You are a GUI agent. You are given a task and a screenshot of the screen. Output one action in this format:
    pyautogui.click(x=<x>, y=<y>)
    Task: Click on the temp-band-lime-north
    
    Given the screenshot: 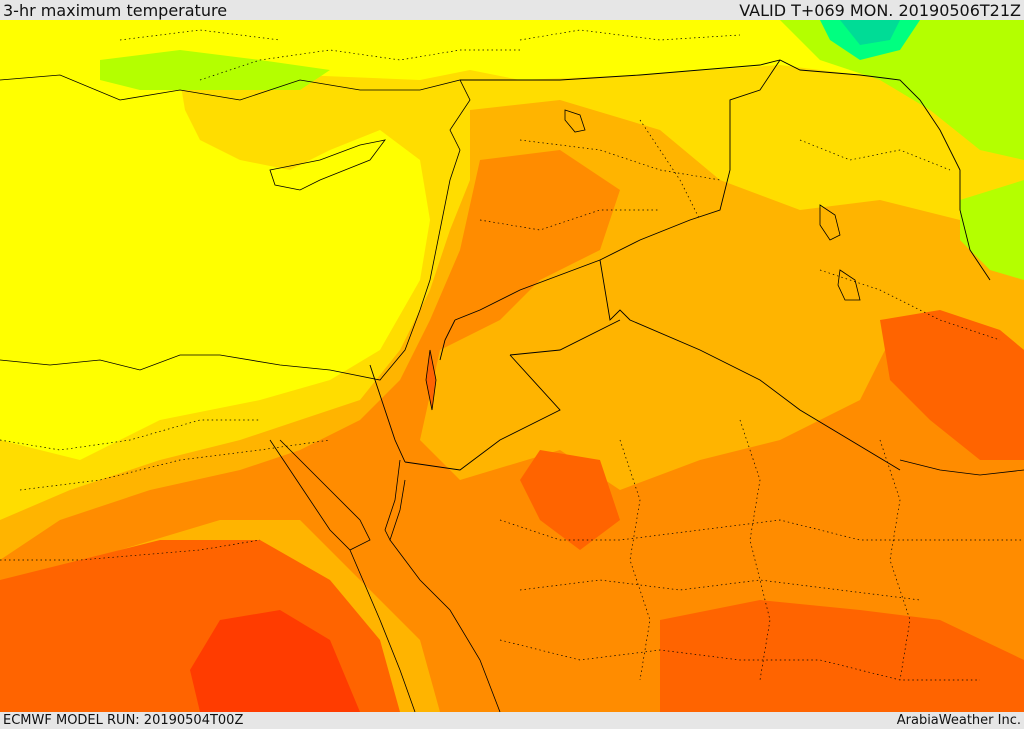 What is the action you would take?
    pyautogui.click(x=902, y=90)
    